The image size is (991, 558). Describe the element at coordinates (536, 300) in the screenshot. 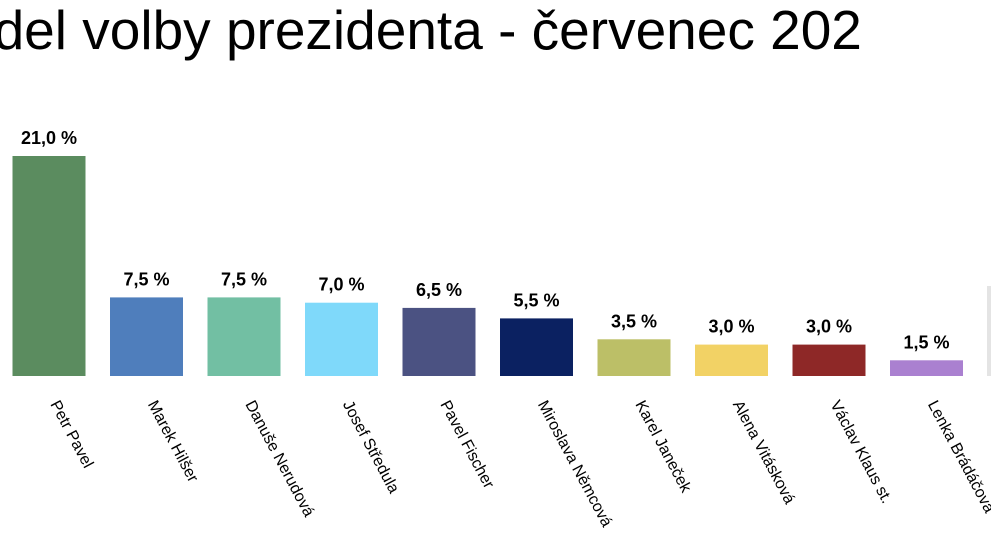

I see `data-label: 5,5 %` at that location.